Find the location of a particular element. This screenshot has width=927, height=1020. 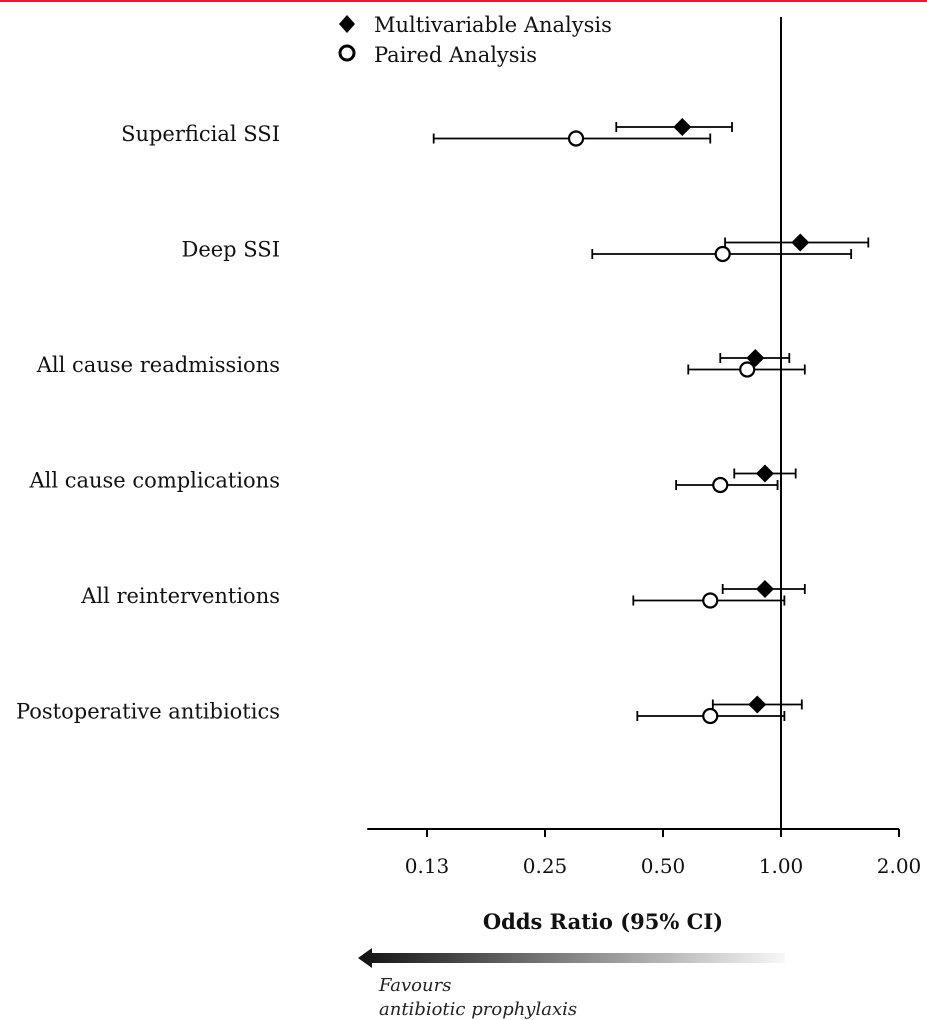

category-label-postoperative-antibiotics: Postoperative antibiotics is located at coordinates (148, 712).